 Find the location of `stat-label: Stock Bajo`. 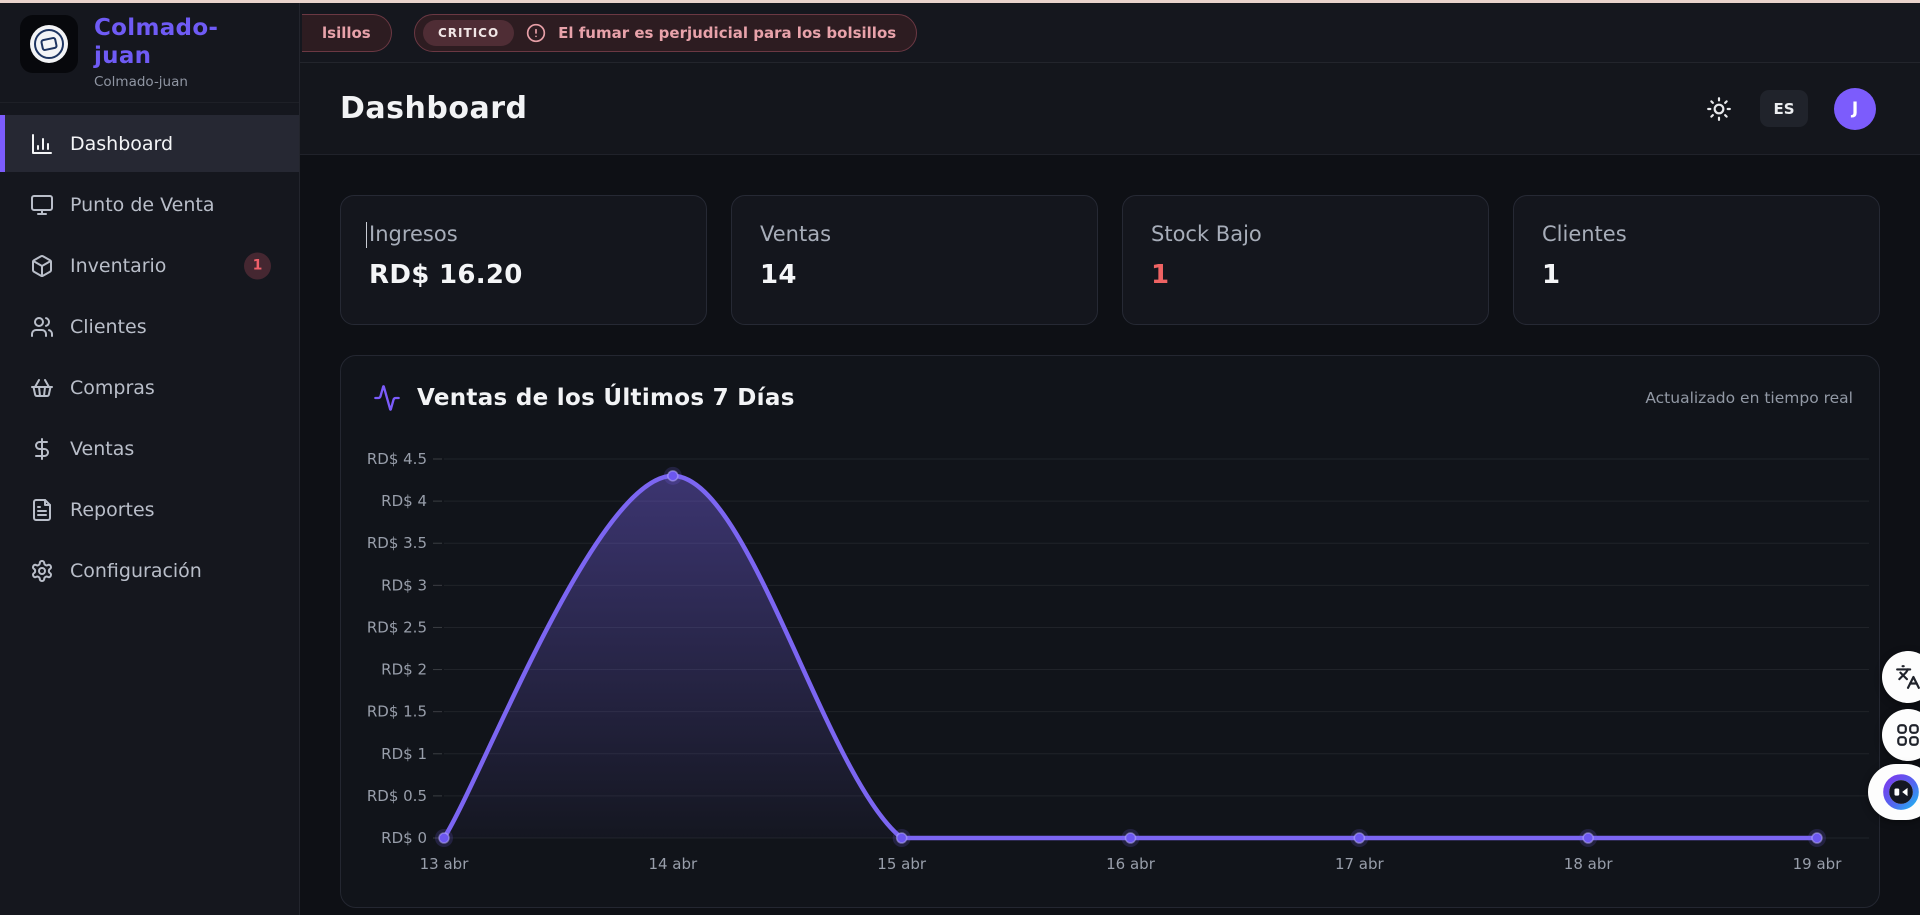

stat-label: Stock Bajo is located at coordinates (1206, 234).